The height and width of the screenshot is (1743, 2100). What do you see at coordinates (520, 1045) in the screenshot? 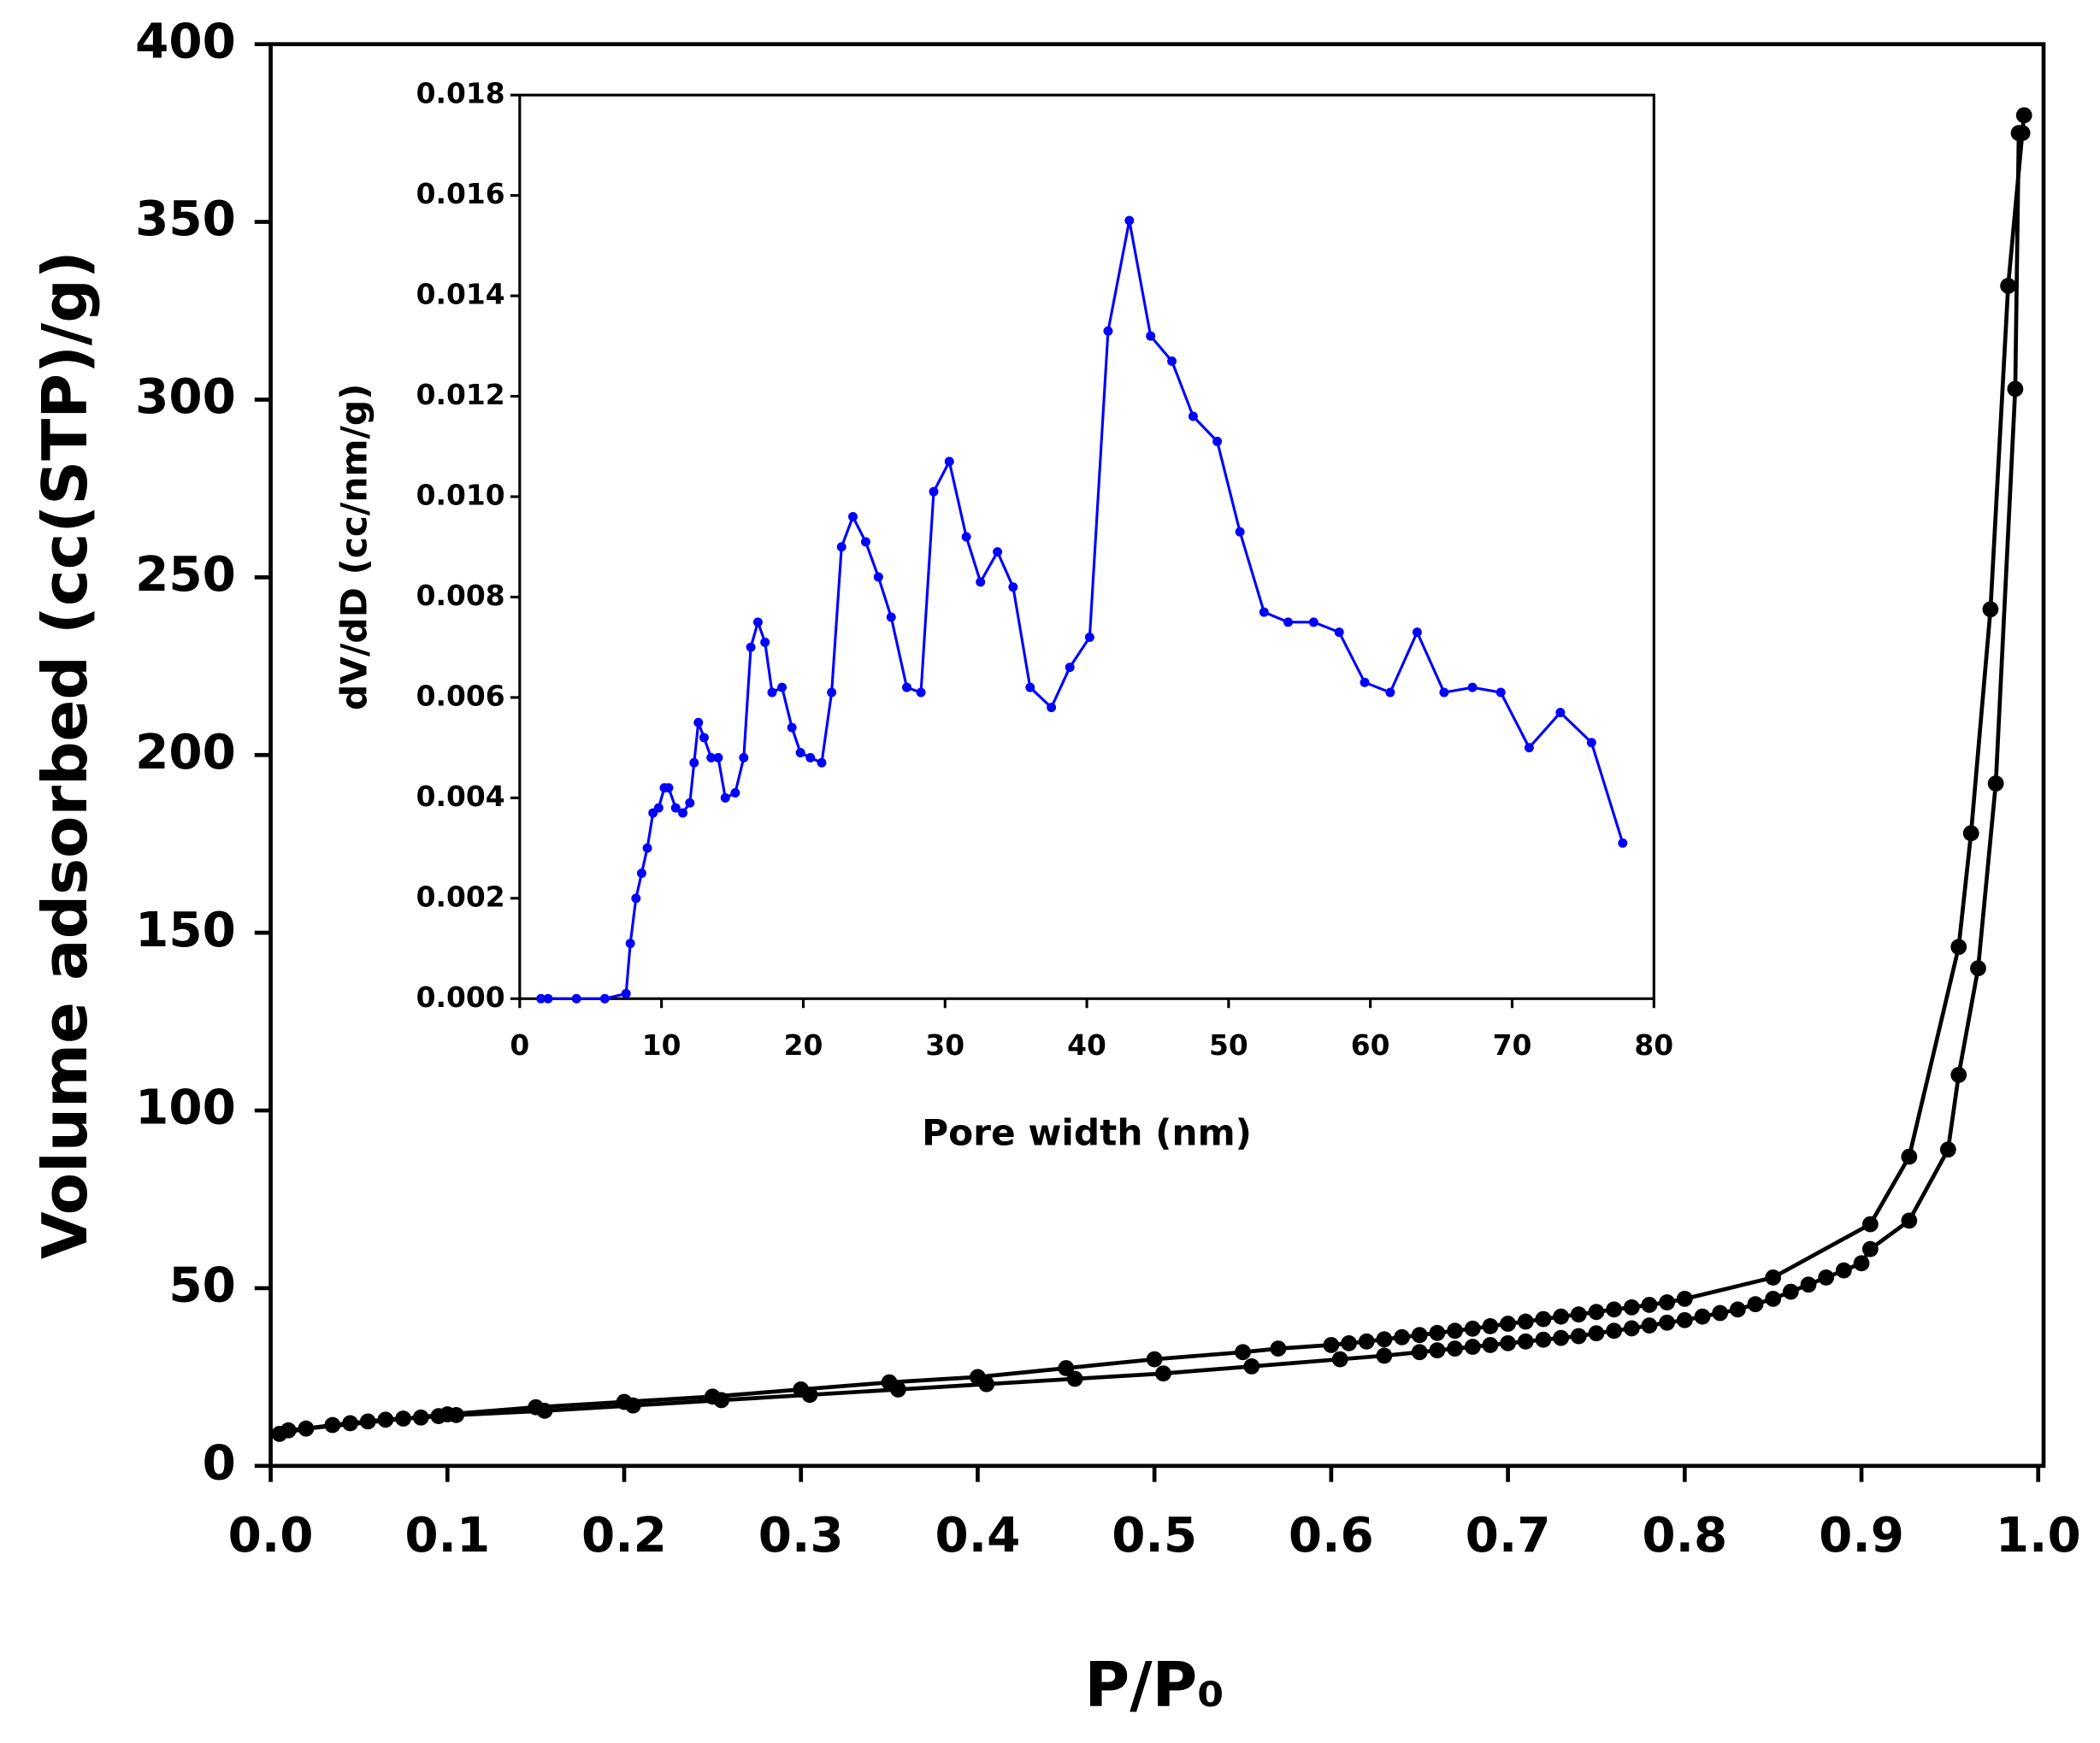
I see `x-tick-label: 0` at bounding box center [520, 1045].